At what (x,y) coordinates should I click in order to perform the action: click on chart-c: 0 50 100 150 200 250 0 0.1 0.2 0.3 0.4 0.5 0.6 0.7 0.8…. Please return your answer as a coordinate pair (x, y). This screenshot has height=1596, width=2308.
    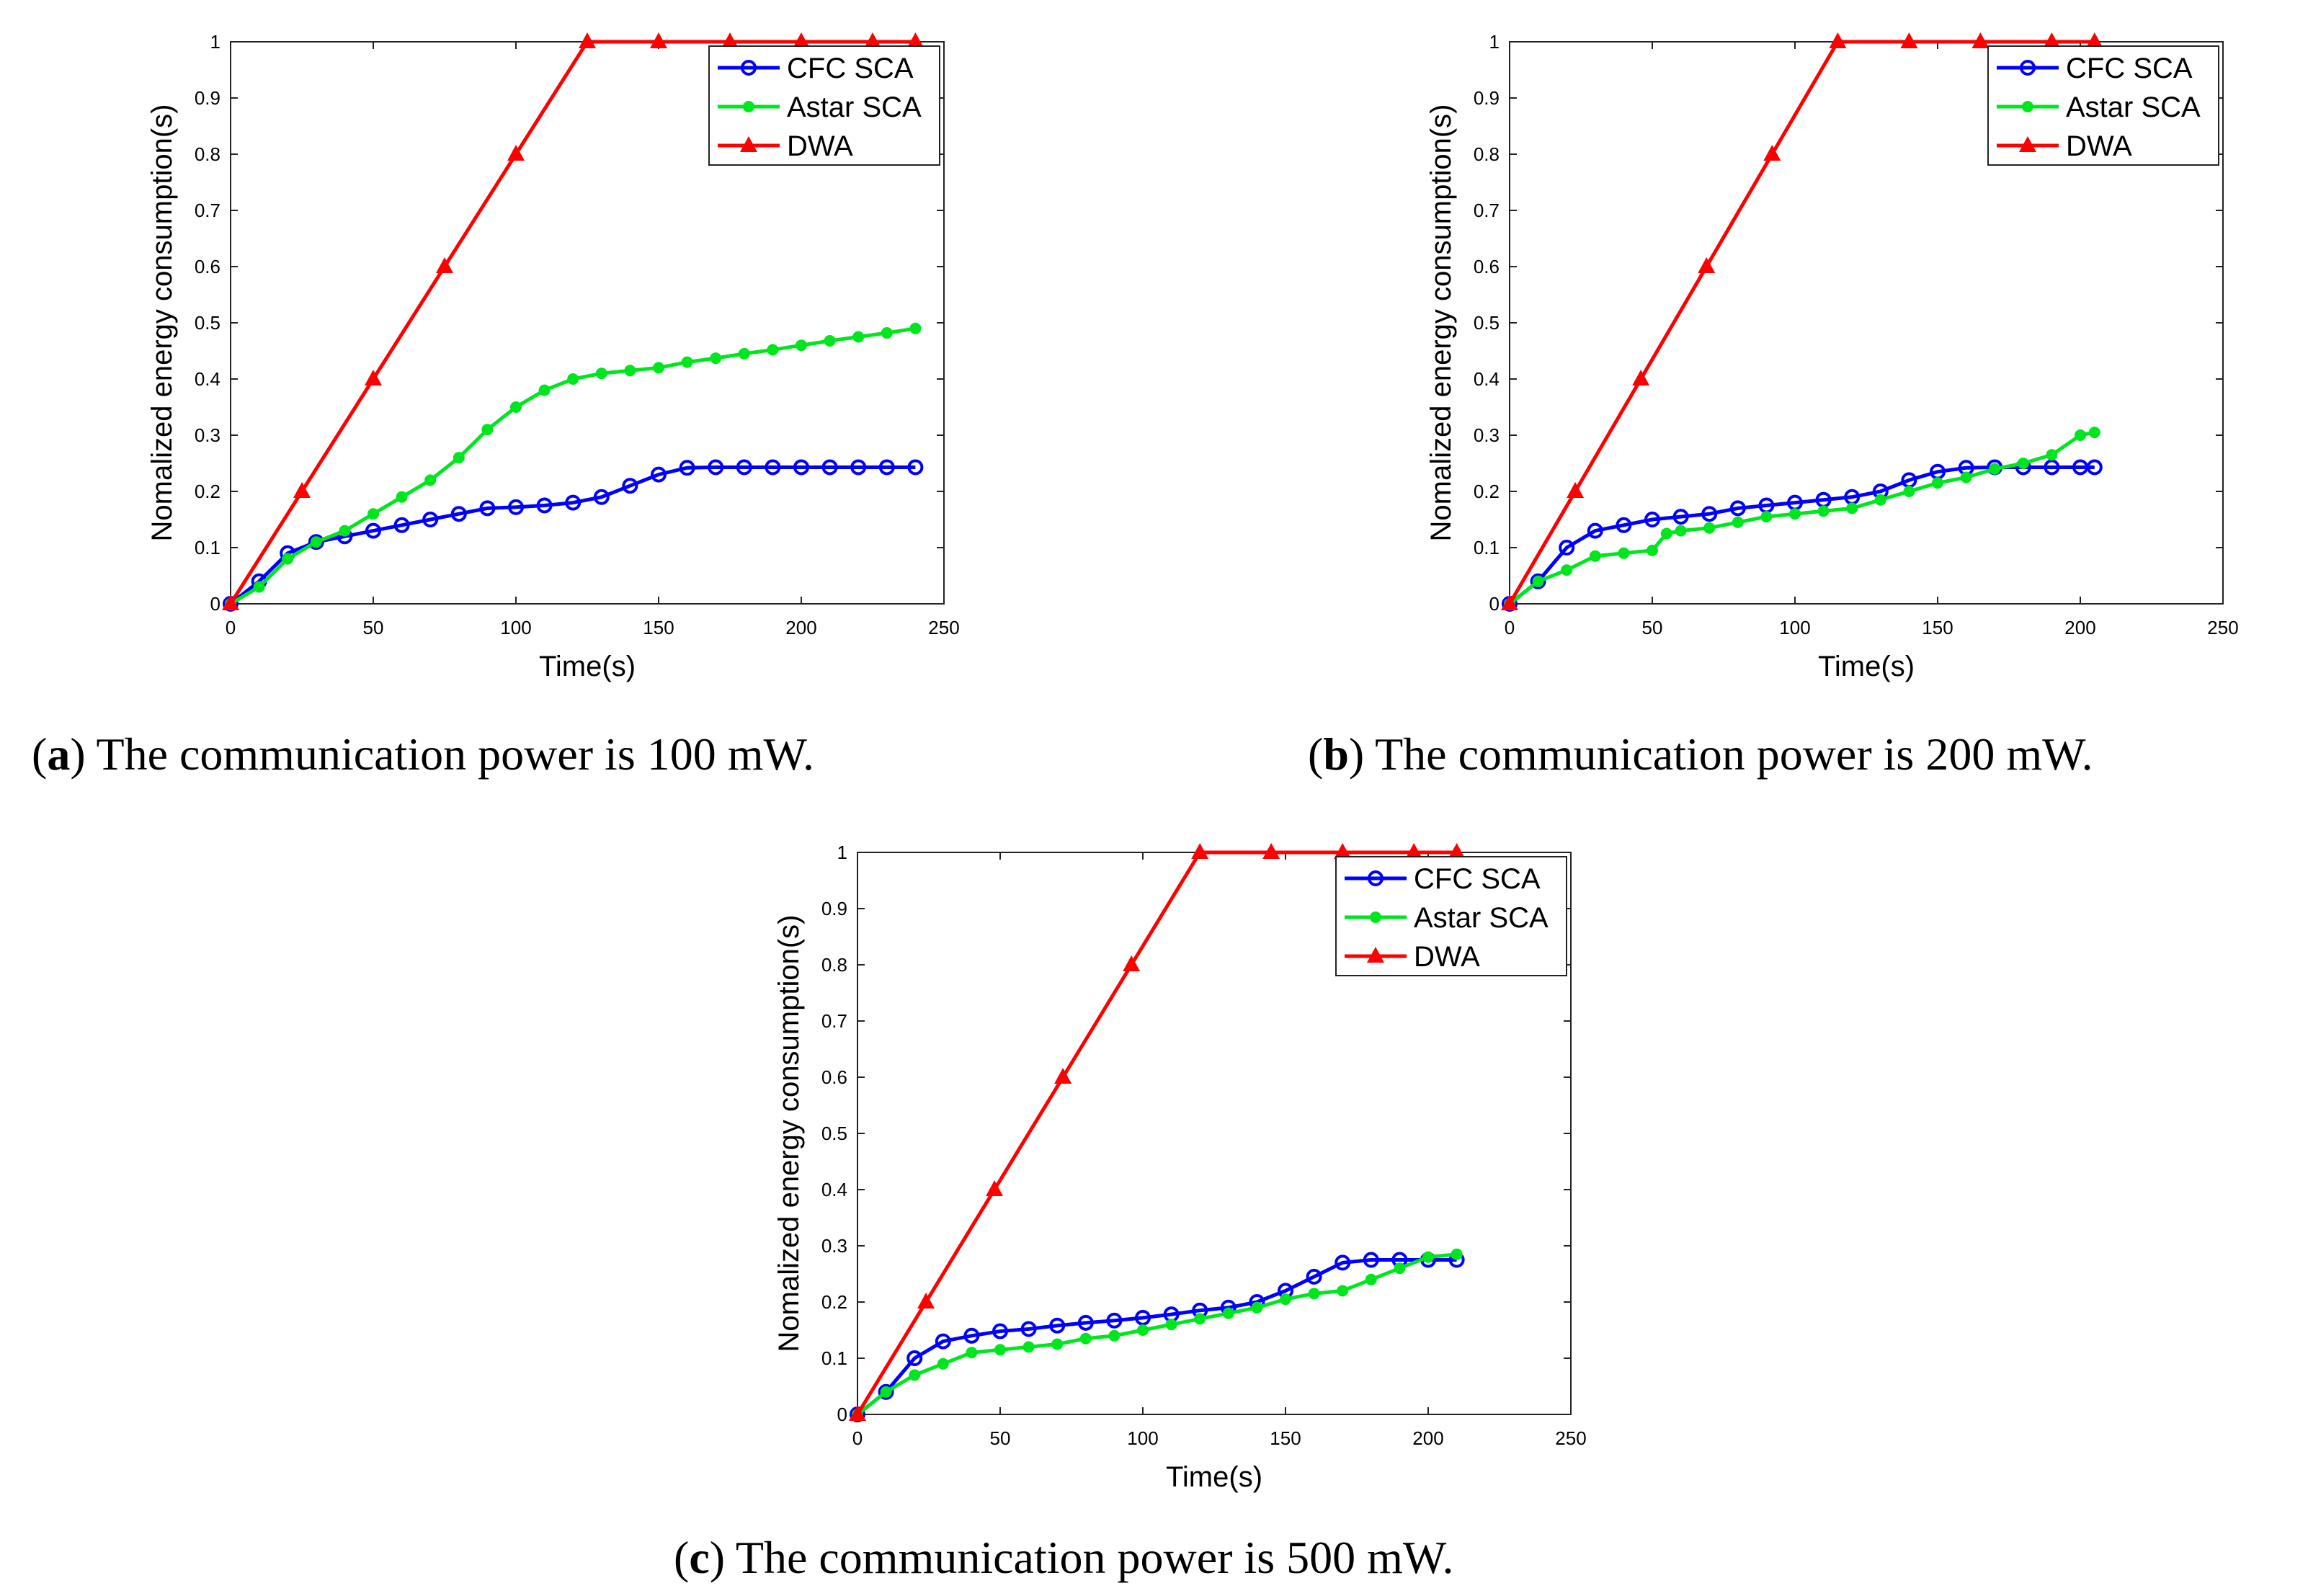
    Looking at the image, I should click on (1180, 1167).